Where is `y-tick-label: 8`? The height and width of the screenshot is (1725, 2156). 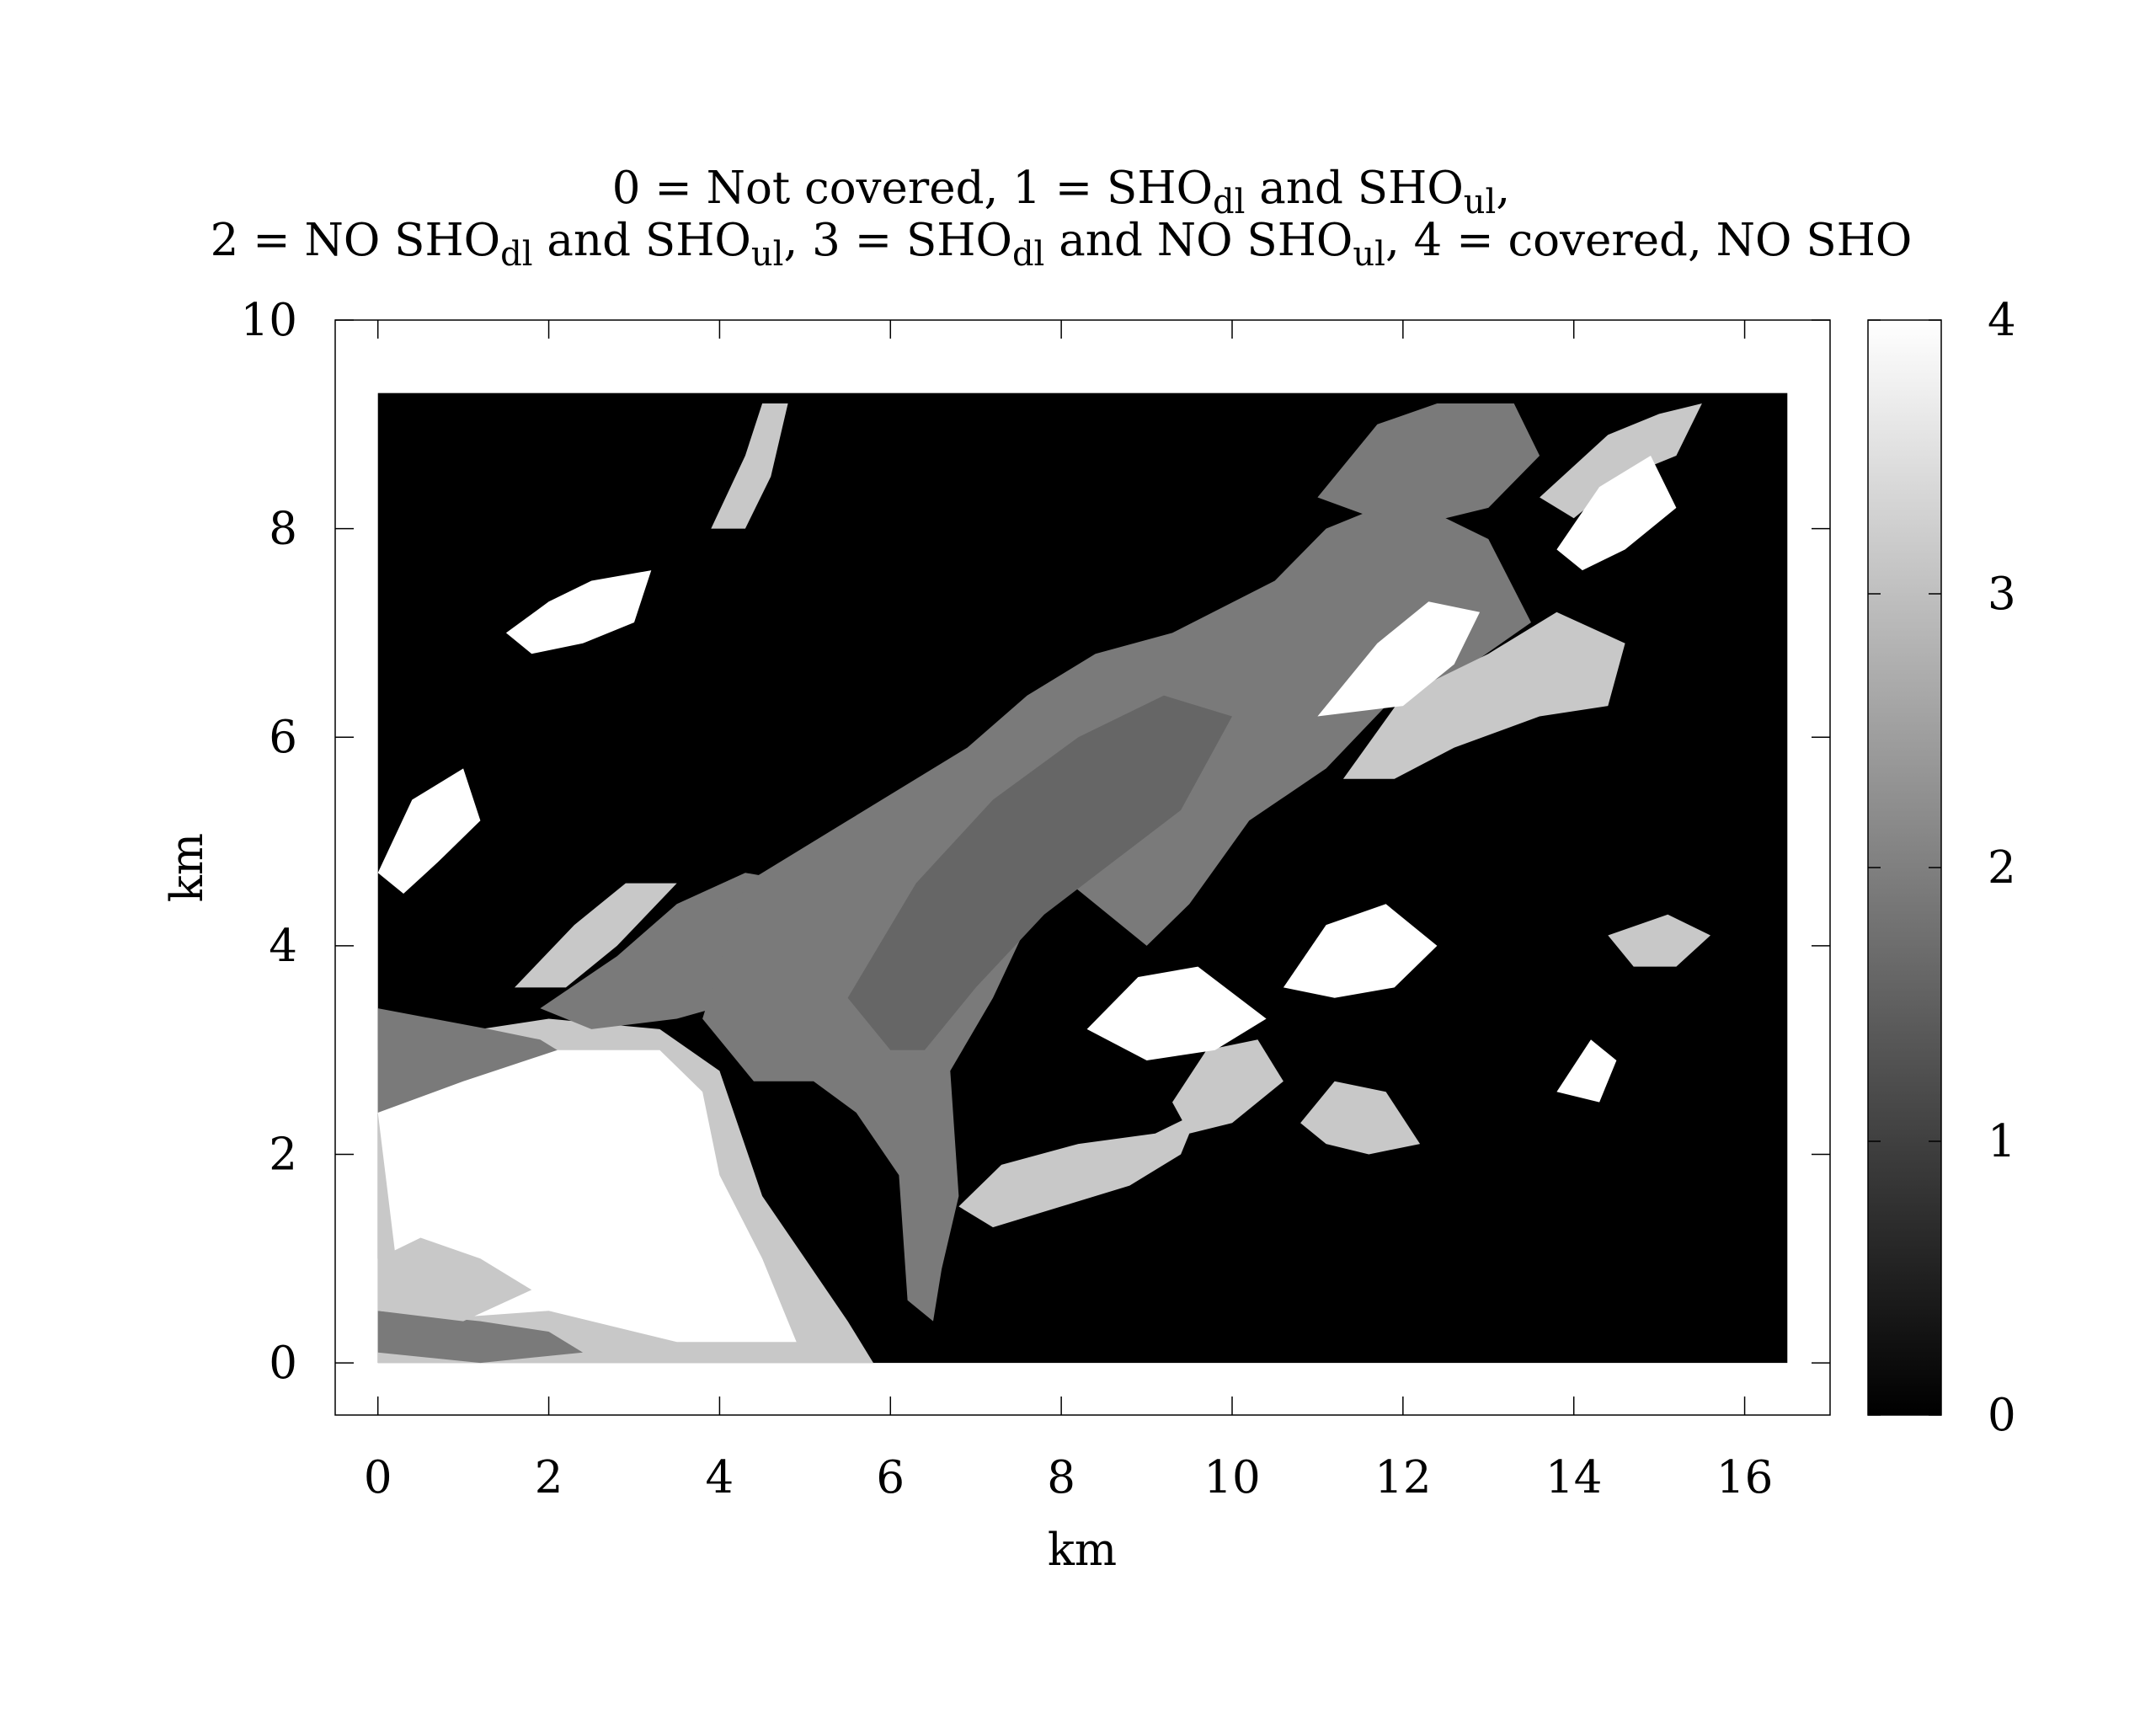 y-tick-label: 8 is located at coordinates (283, 529).